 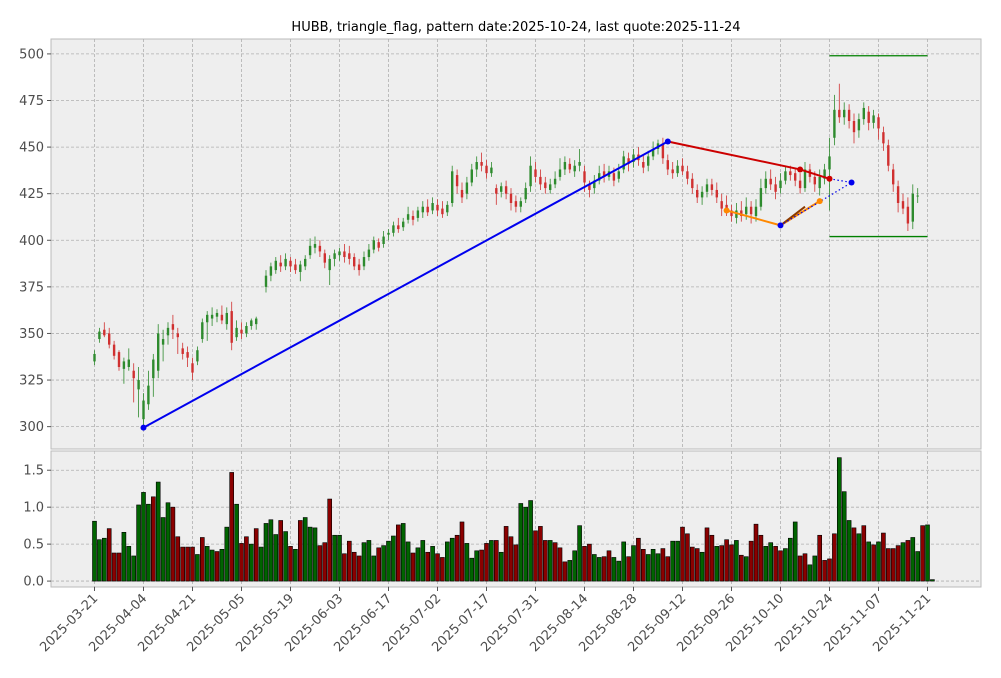 What do you see at coordinates (31, 194) in the screenshot?
I see `price-tick-label: 425` at bounding box center [31, 194].